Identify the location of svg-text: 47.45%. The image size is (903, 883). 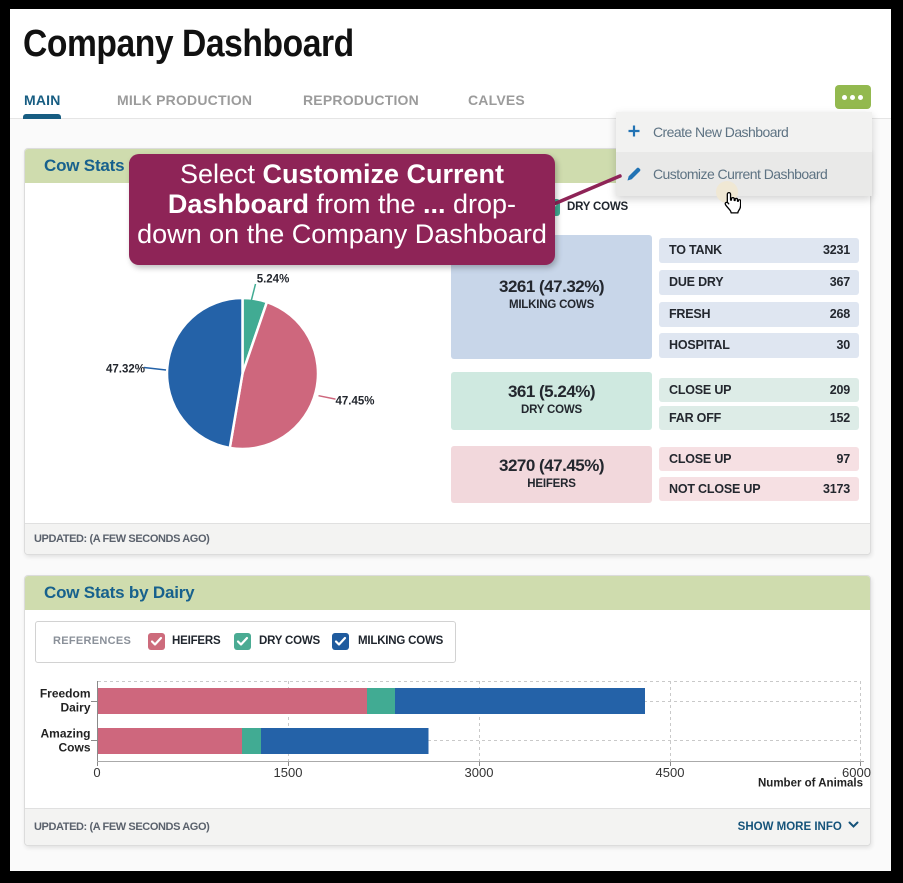
(354, 402).